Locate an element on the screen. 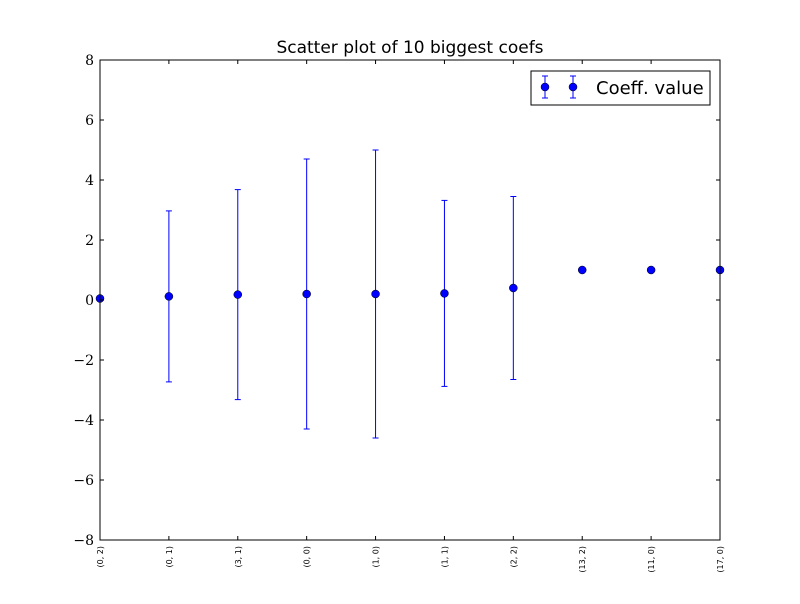 This screenshot has height=604, width=800. legend-marker is located at coordinates (559, 87).